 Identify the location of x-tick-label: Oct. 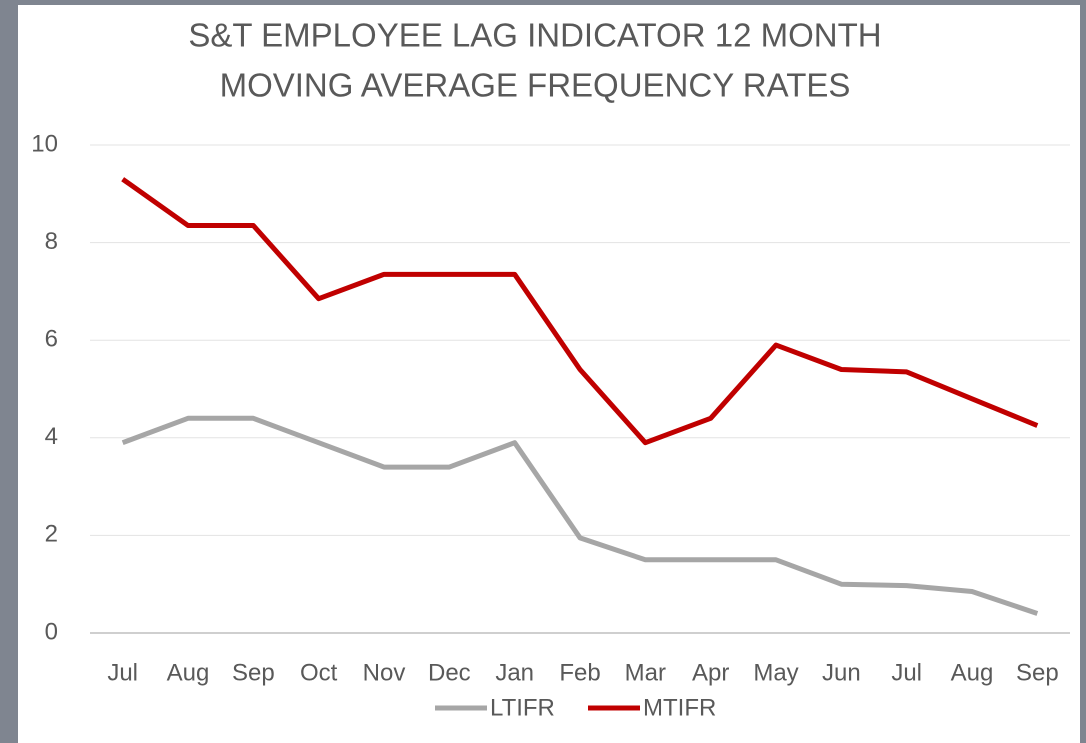
(319, 672).